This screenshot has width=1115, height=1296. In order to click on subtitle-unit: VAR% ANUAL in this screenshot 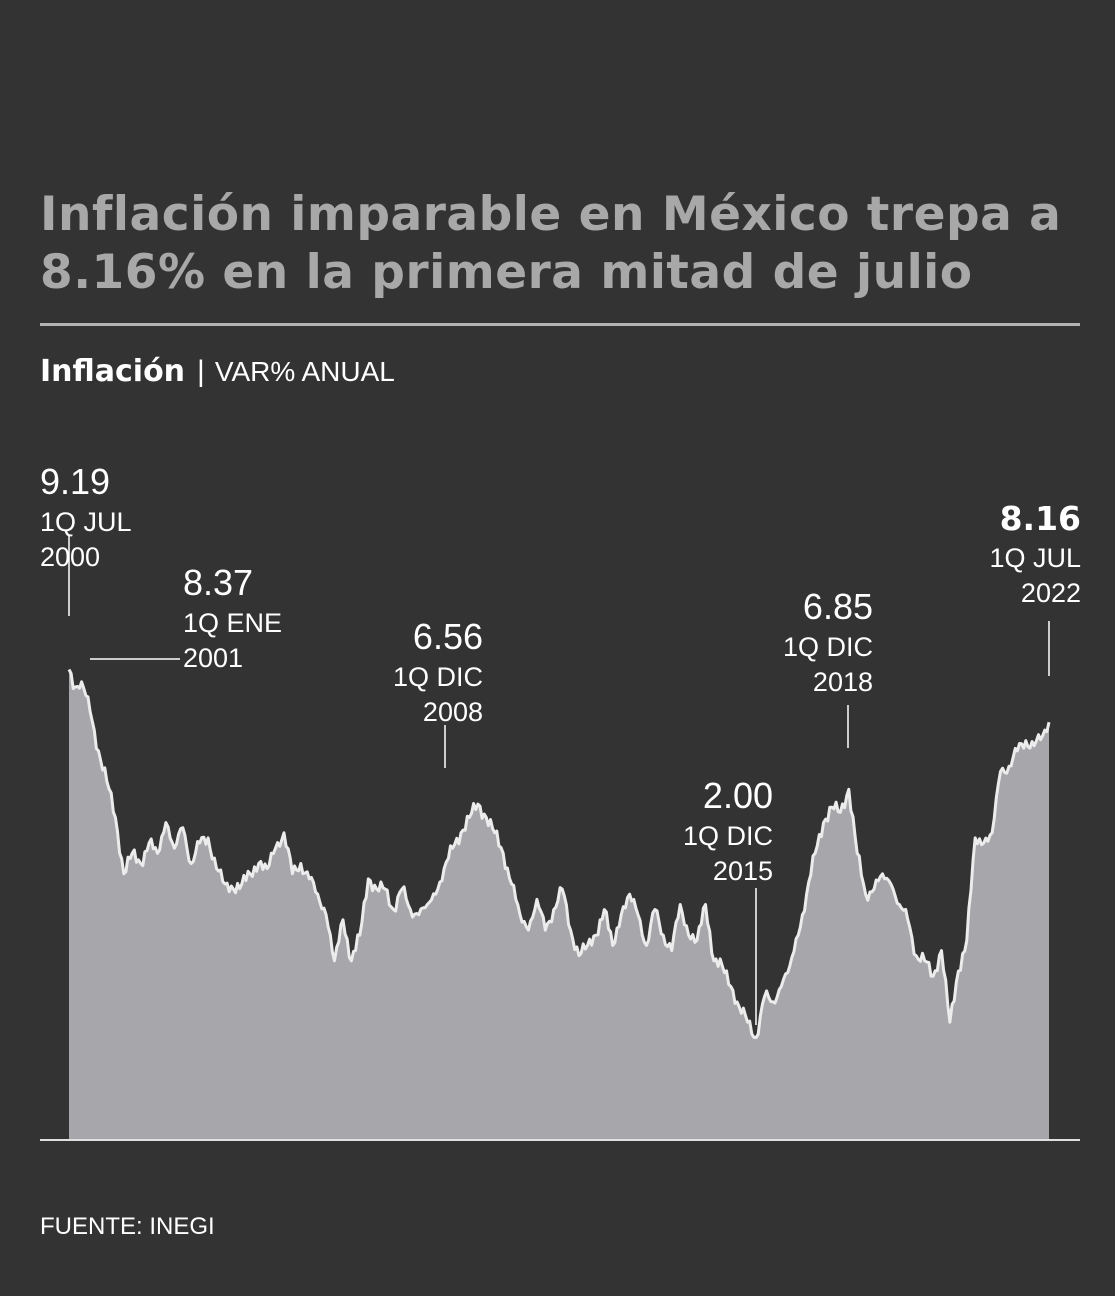, I will do `click(304, 371)`.